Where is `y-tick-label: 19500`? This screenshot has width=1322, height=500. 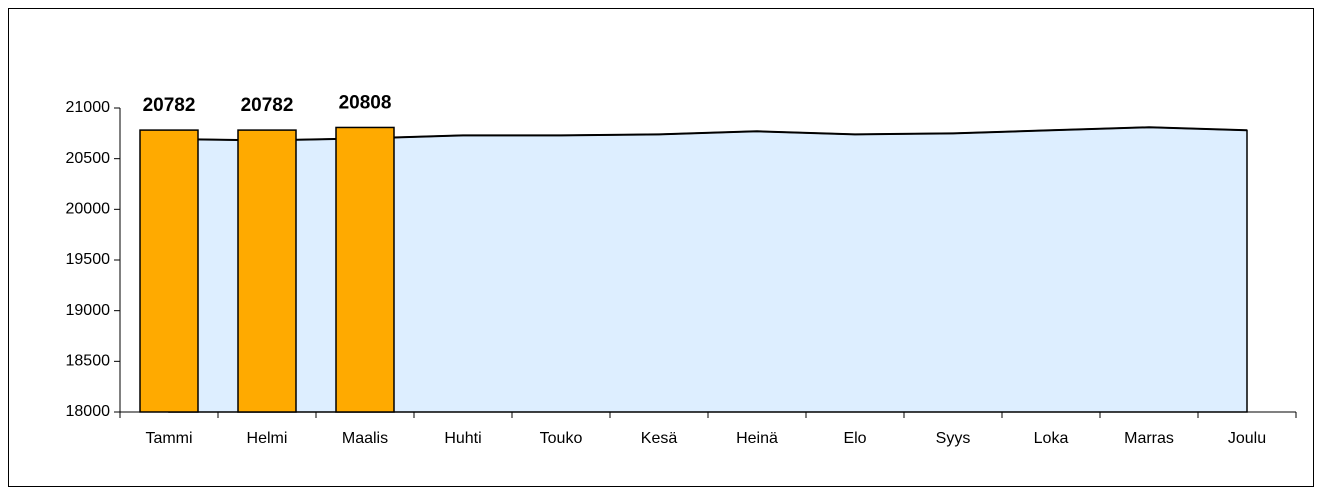
y-tick-label: 19500 is located at coordinates (88, 259).